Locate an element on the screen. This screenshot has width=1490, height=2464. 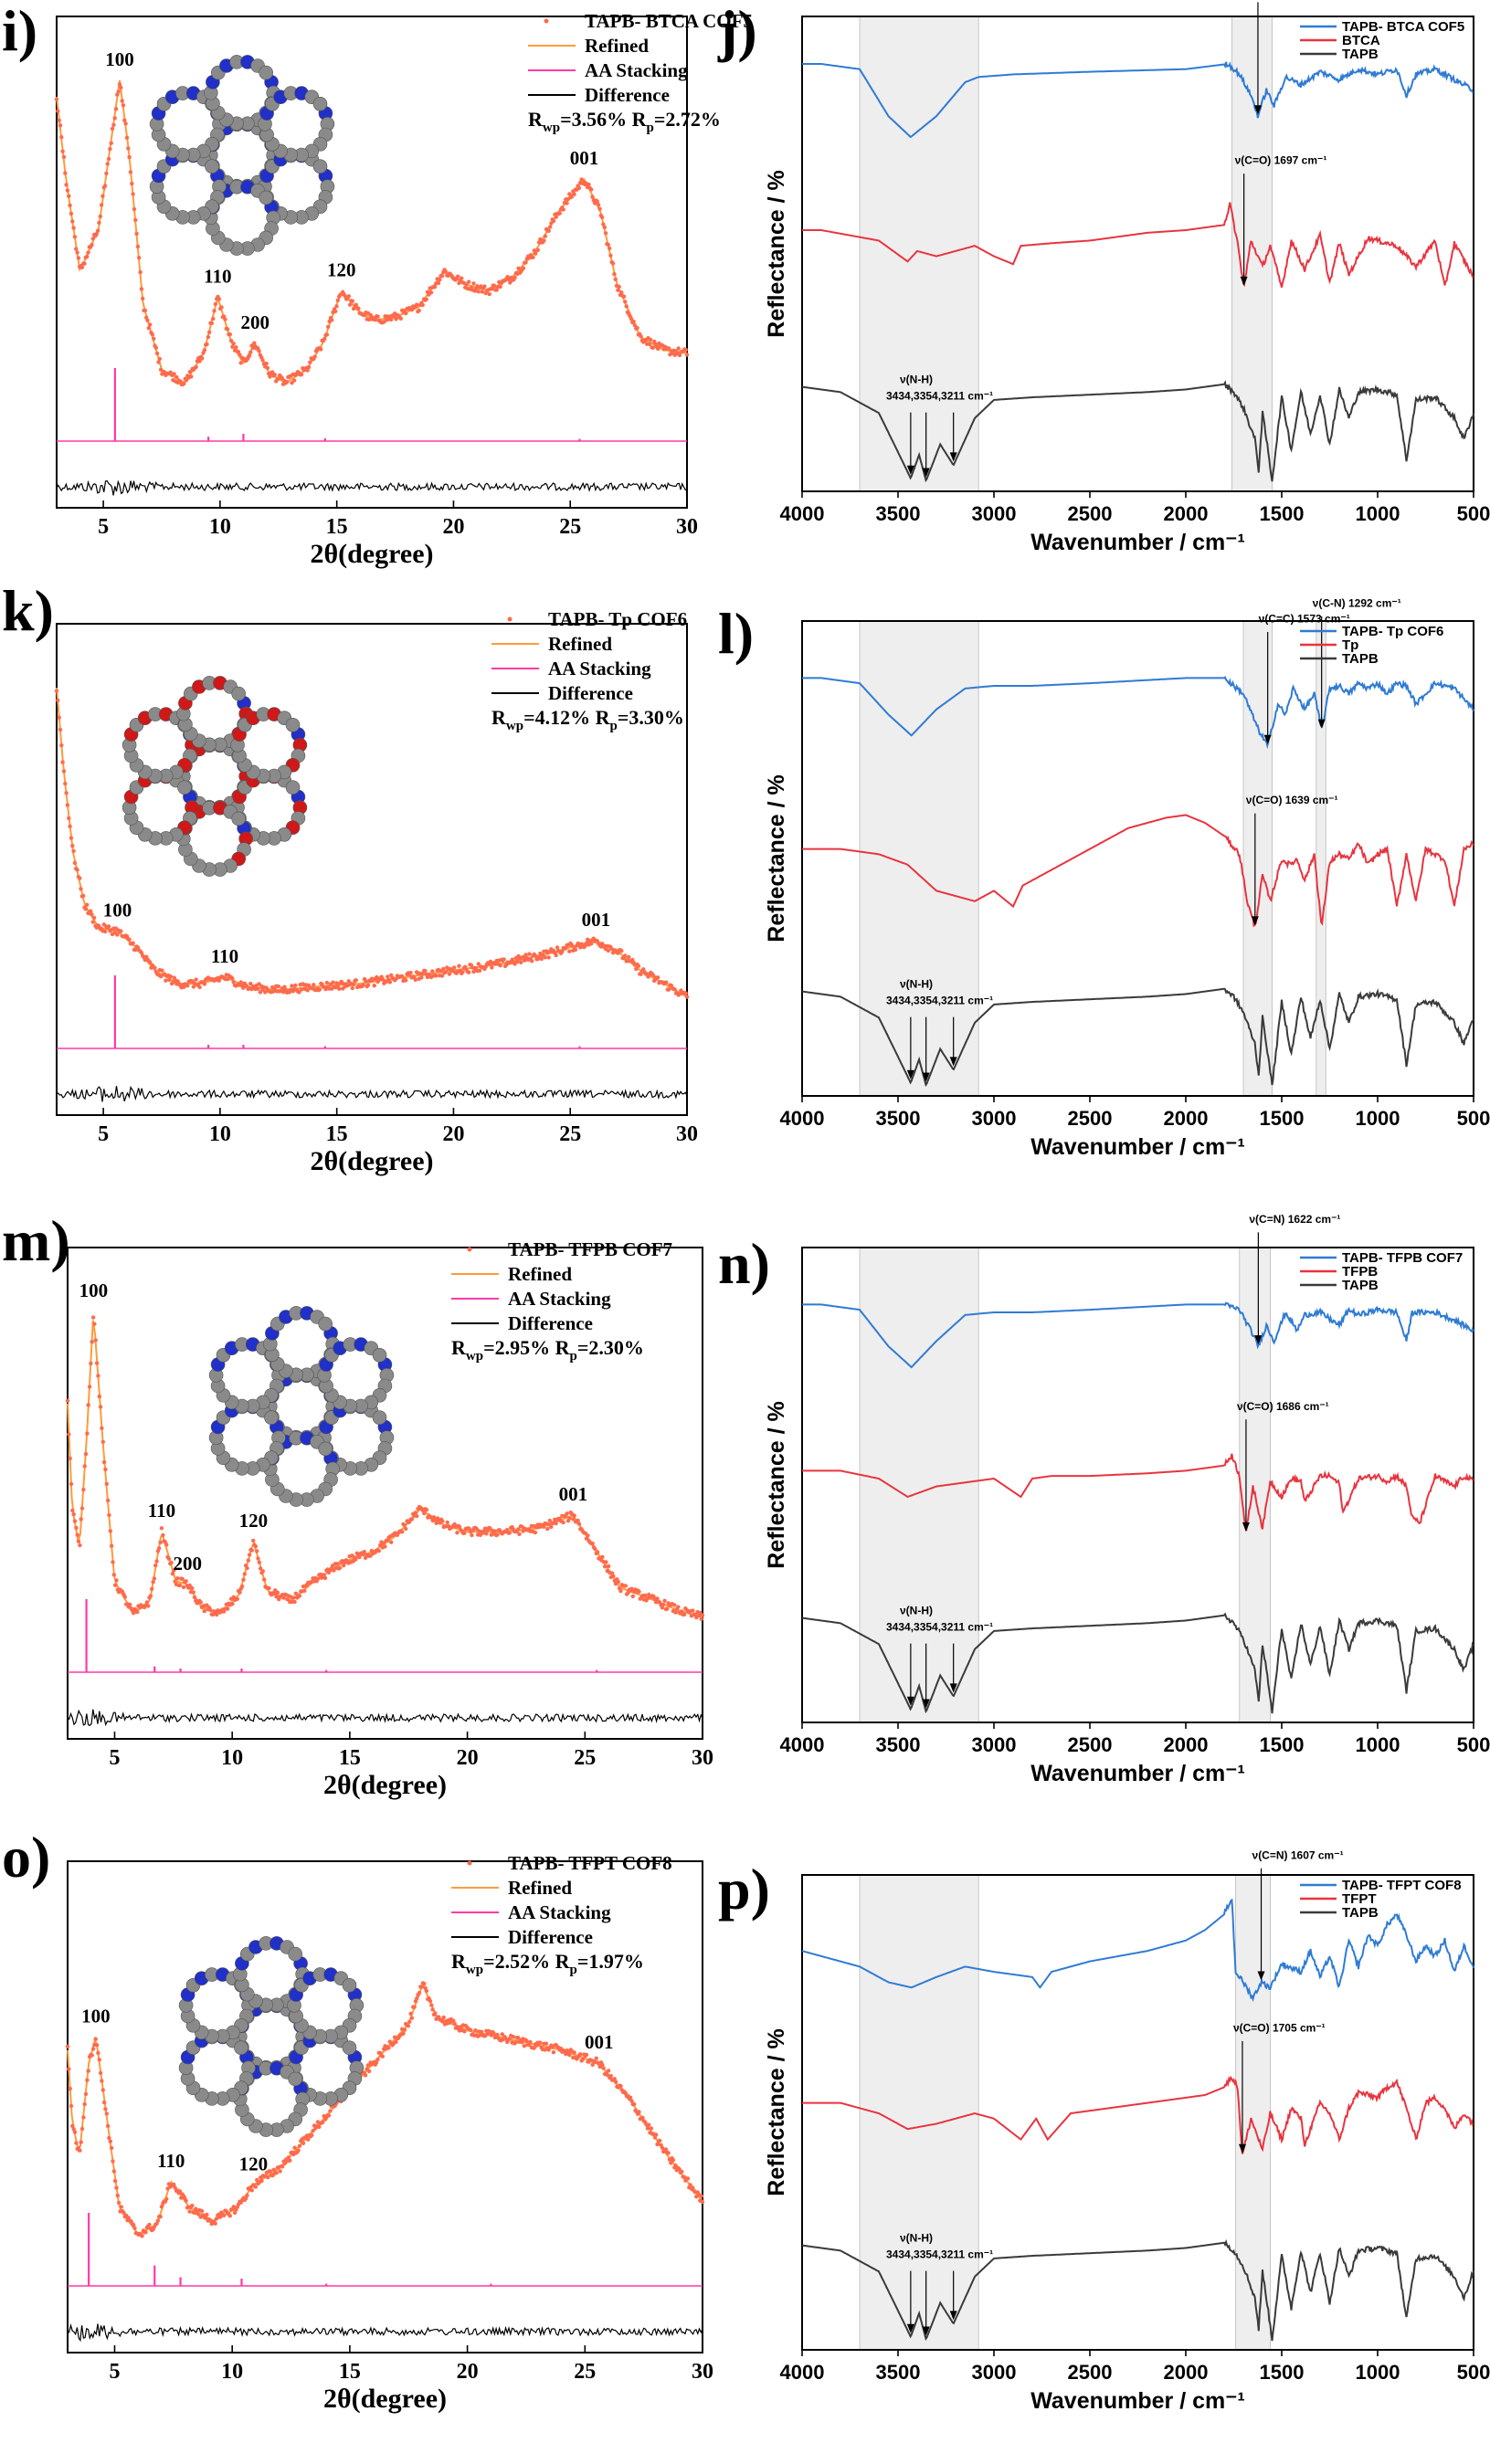
annotation-label: ν(C=N) 1607 cm⁻¹ is located at coordinates (1298, 1855).